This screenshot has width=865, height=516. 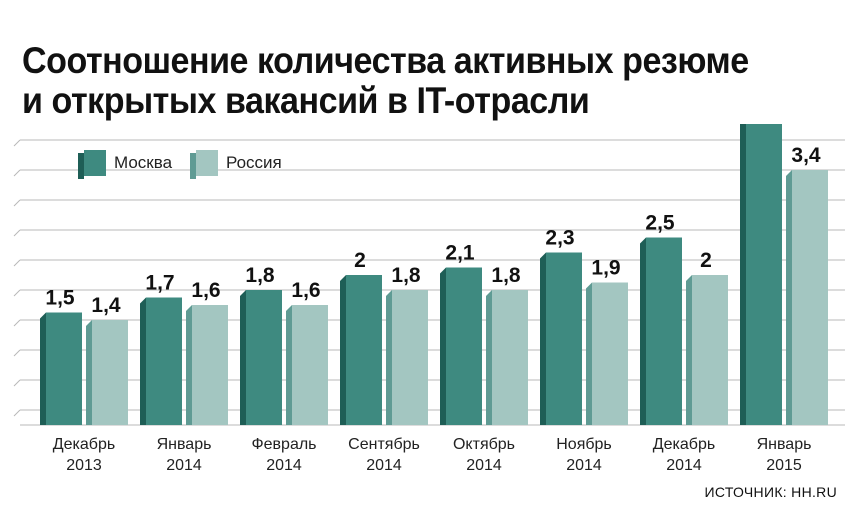 What do you see at coordinates (60, 298) in the screenshot?
I see `data-label-moscow: 1,5` at bounding box center [60, 298].